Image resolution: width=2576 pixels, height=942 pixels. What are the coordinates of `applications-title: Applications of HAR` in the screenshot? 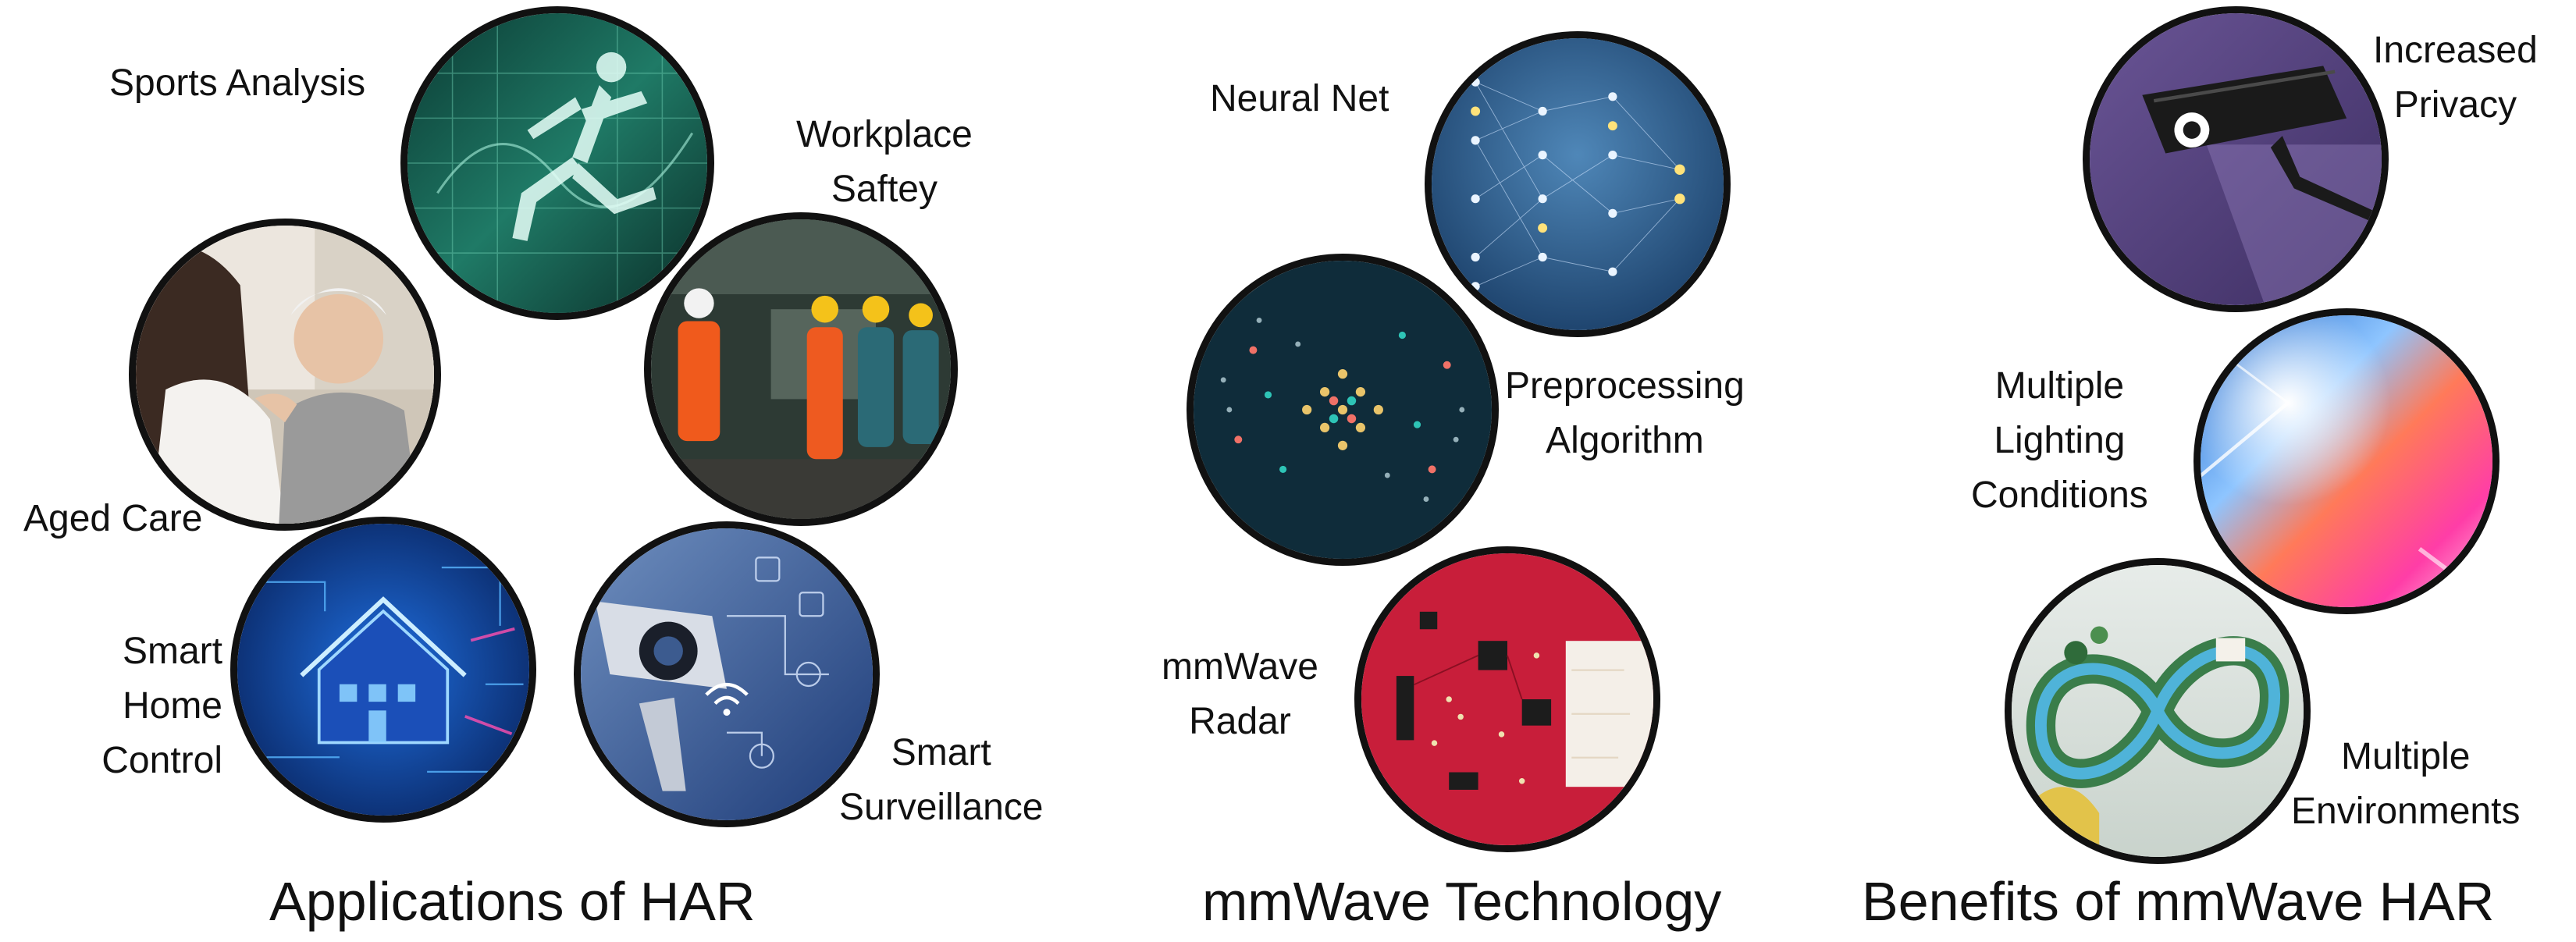 It's located at (512, 901).